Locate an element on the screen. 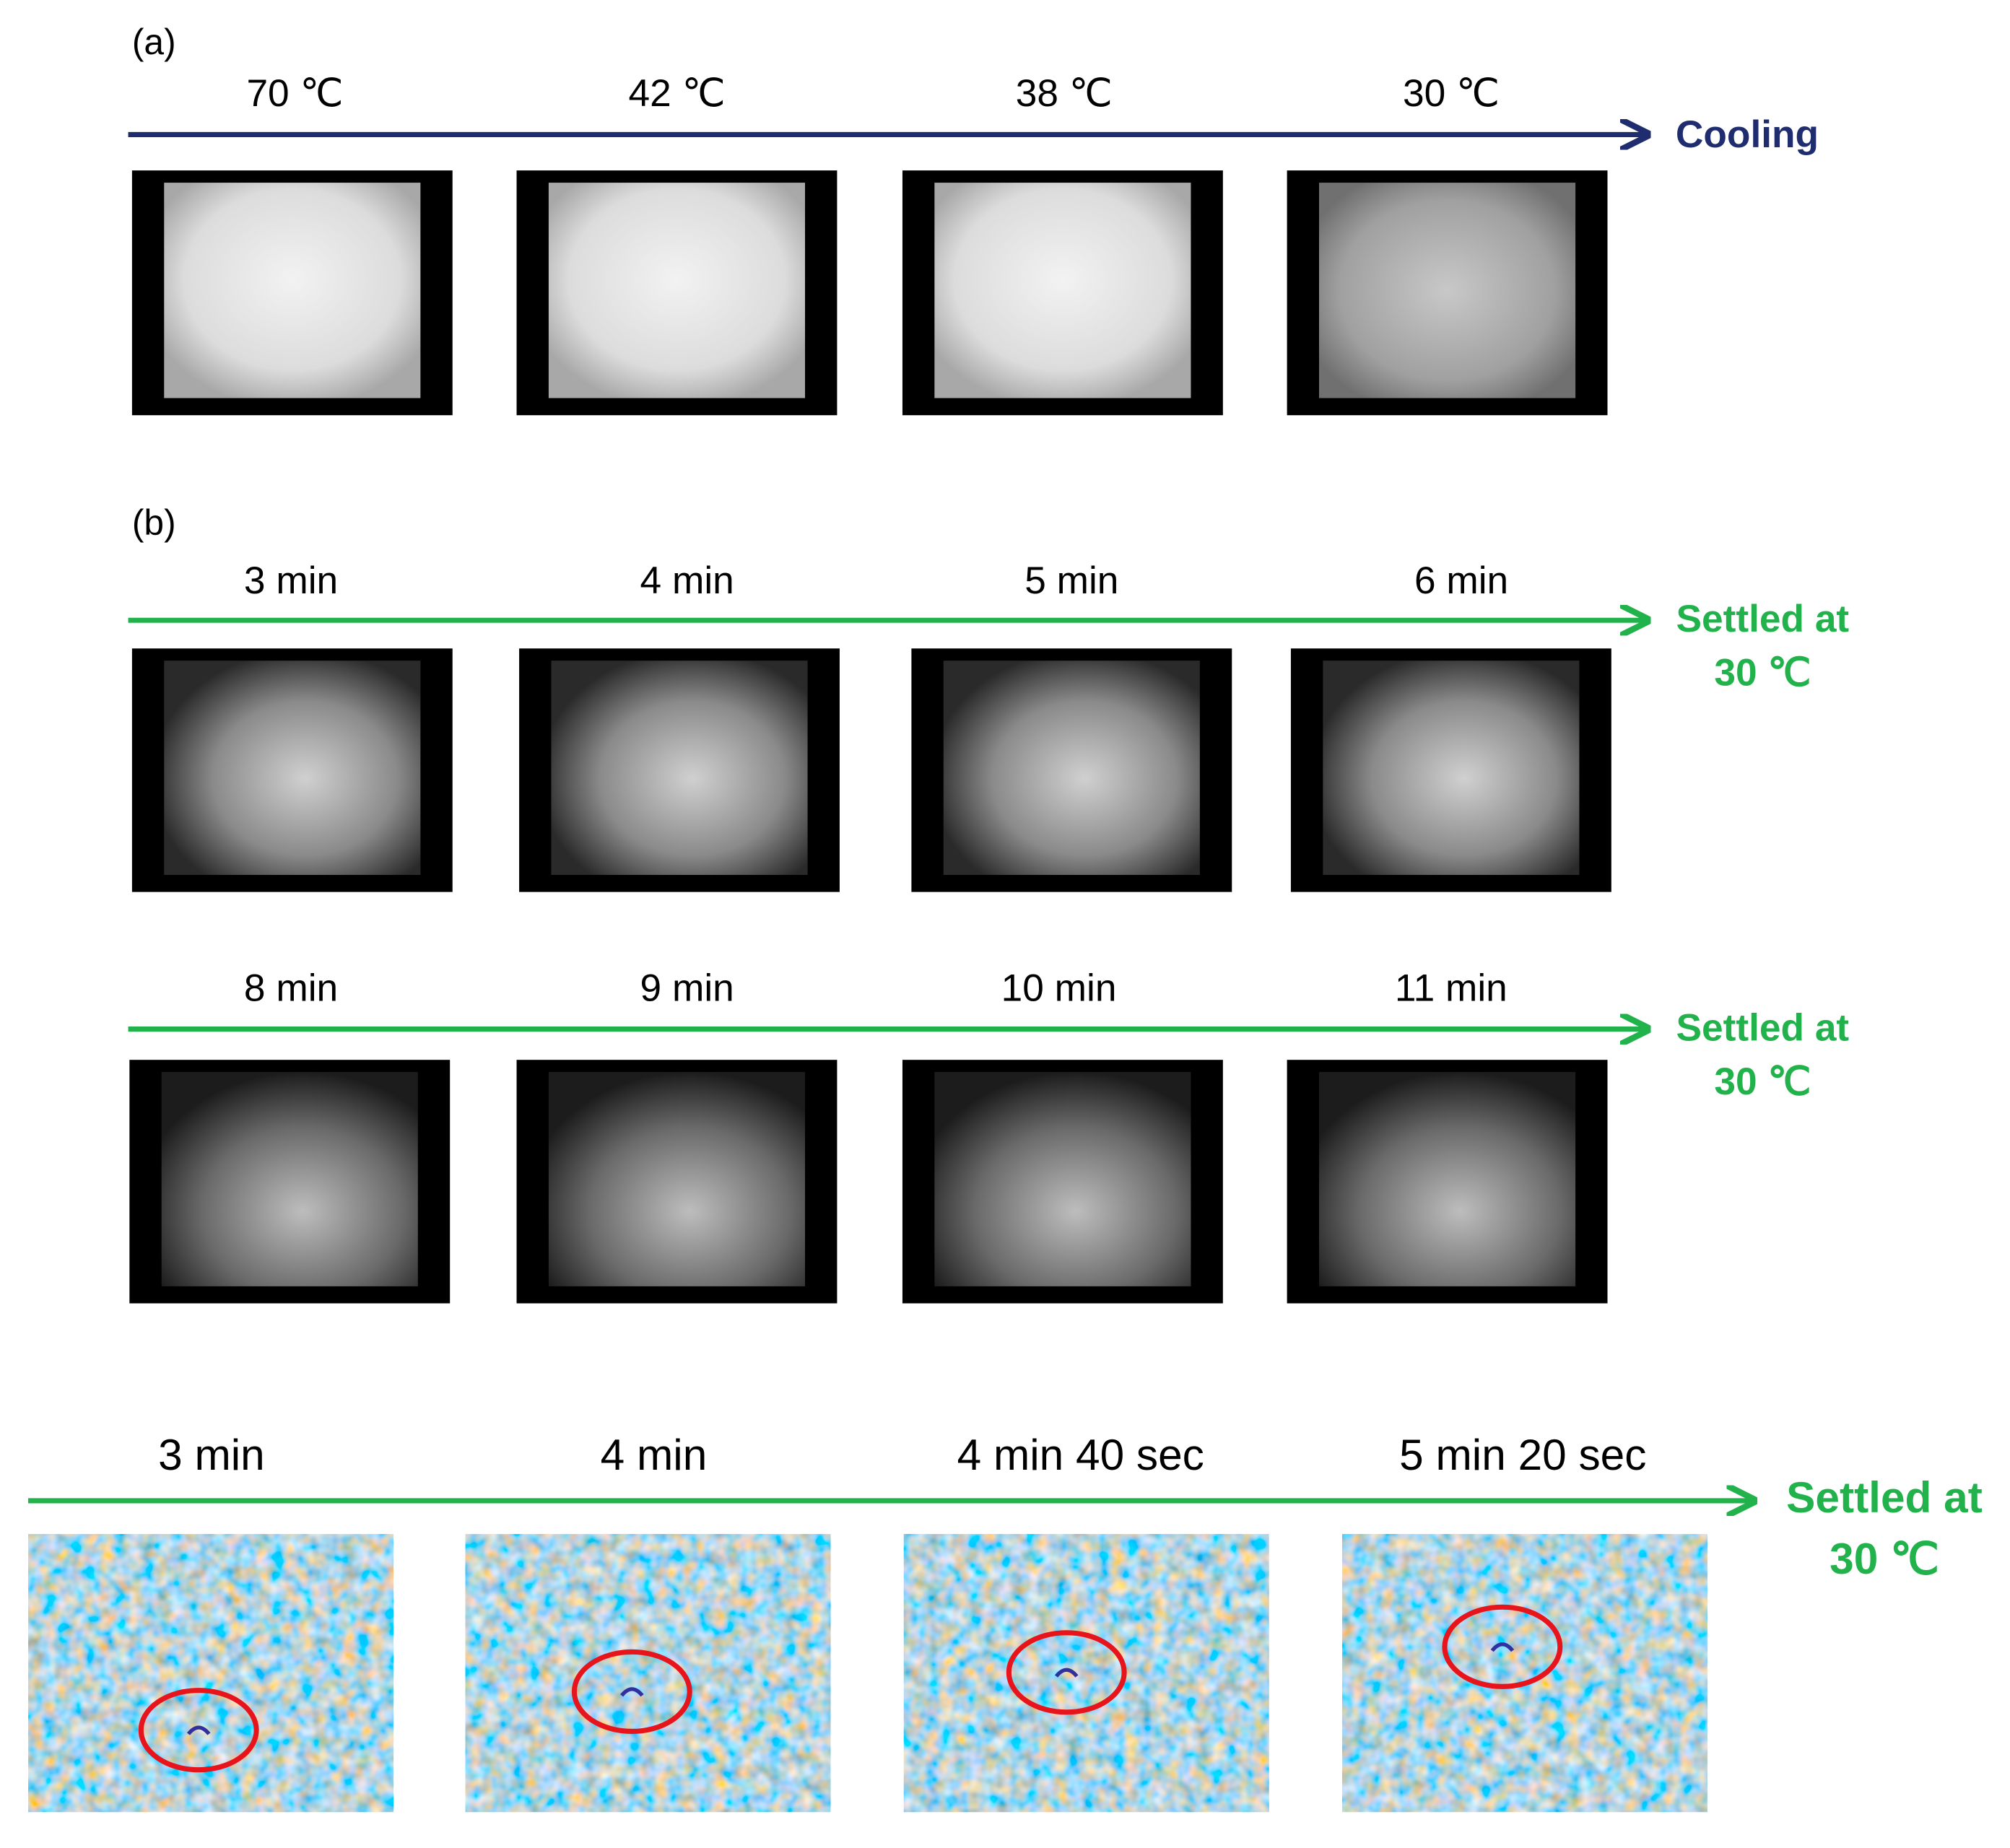  frame-label: 9 min is located at coordinates (687, 988).